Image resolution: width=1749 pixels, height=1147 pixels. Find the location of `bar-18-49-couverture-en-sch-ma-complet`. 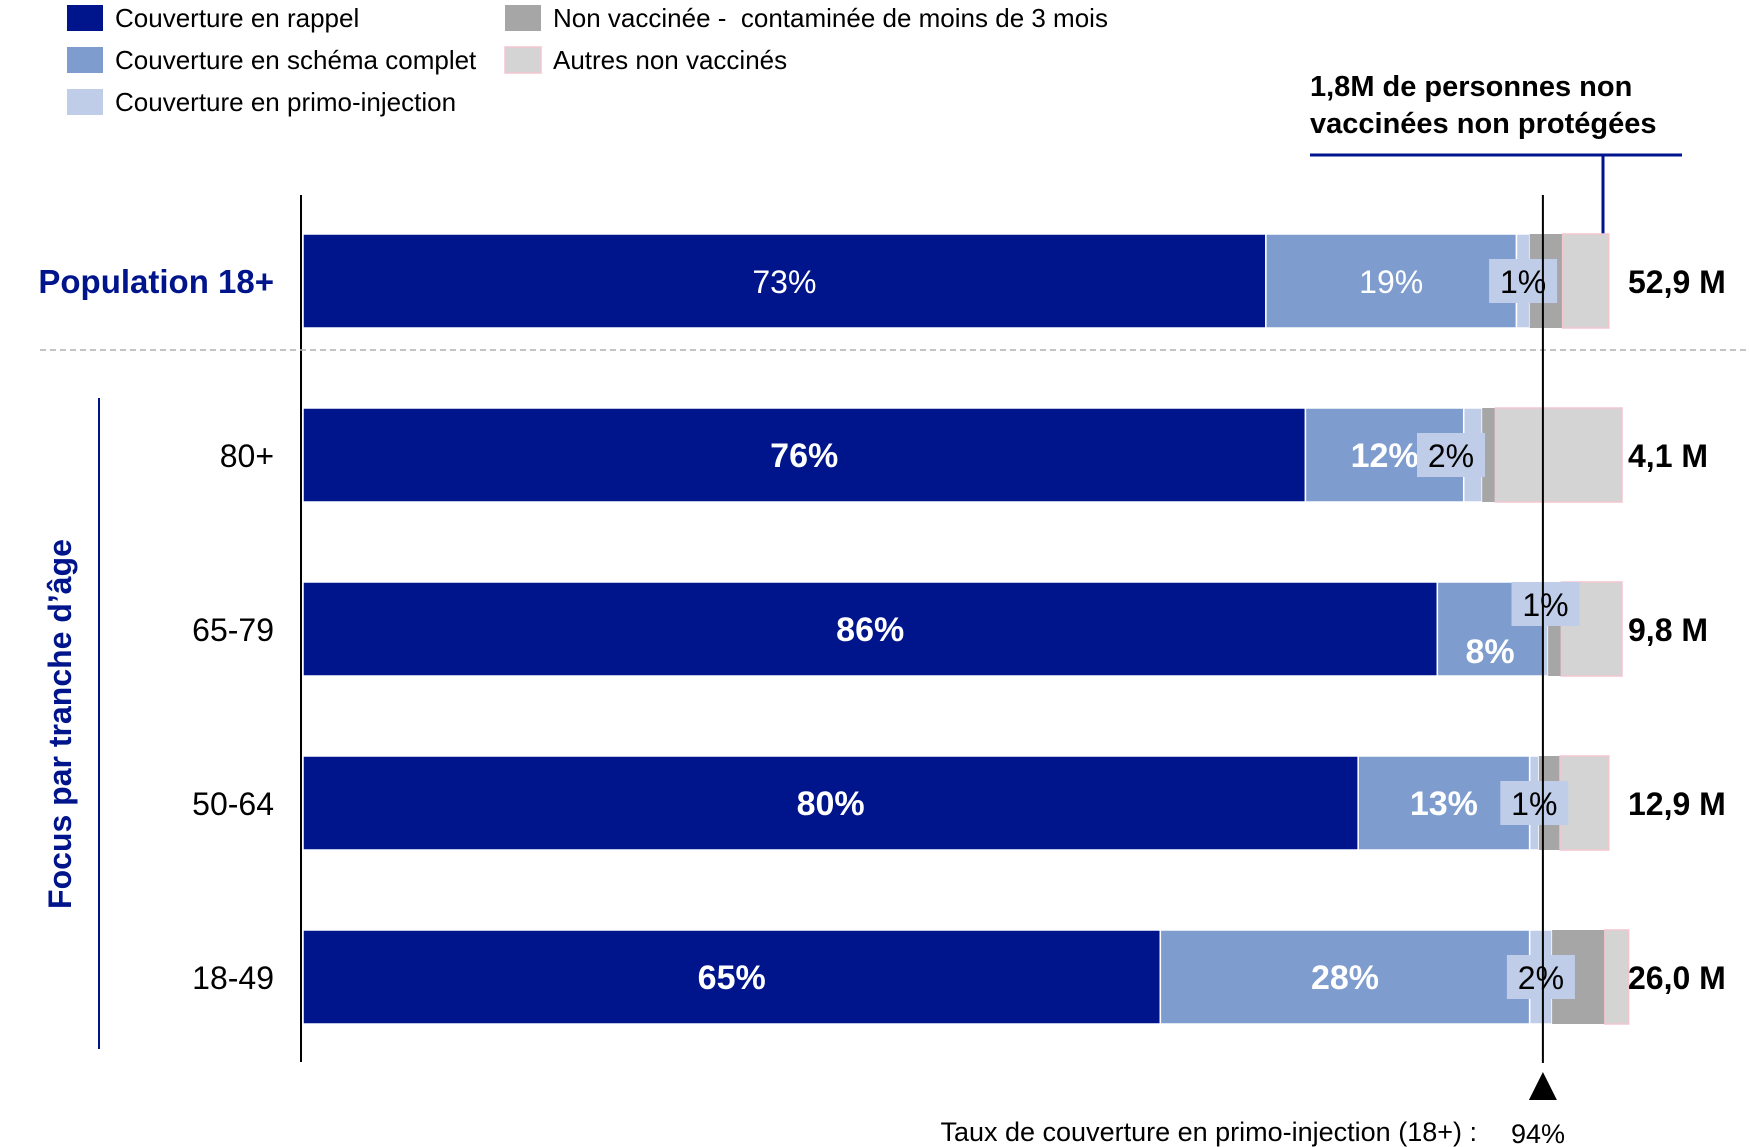

bar-18-49-couverture-en-sch-ma-complet is located at coordinates (1345, 977).